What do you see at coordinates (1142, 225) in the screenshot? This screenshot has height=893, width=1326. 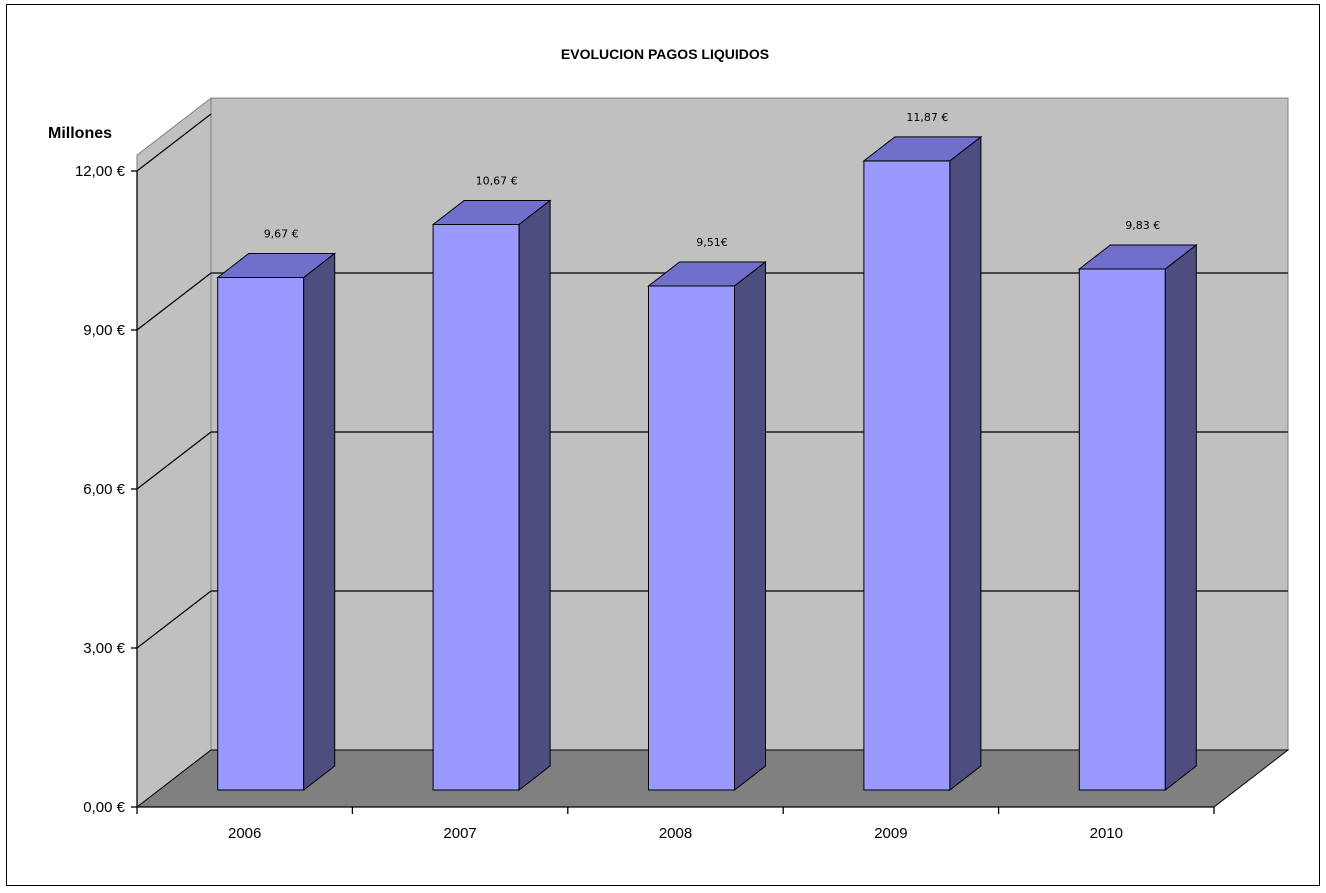 I see `data-label: 9,83 €` at bounding box center [1142, 225].